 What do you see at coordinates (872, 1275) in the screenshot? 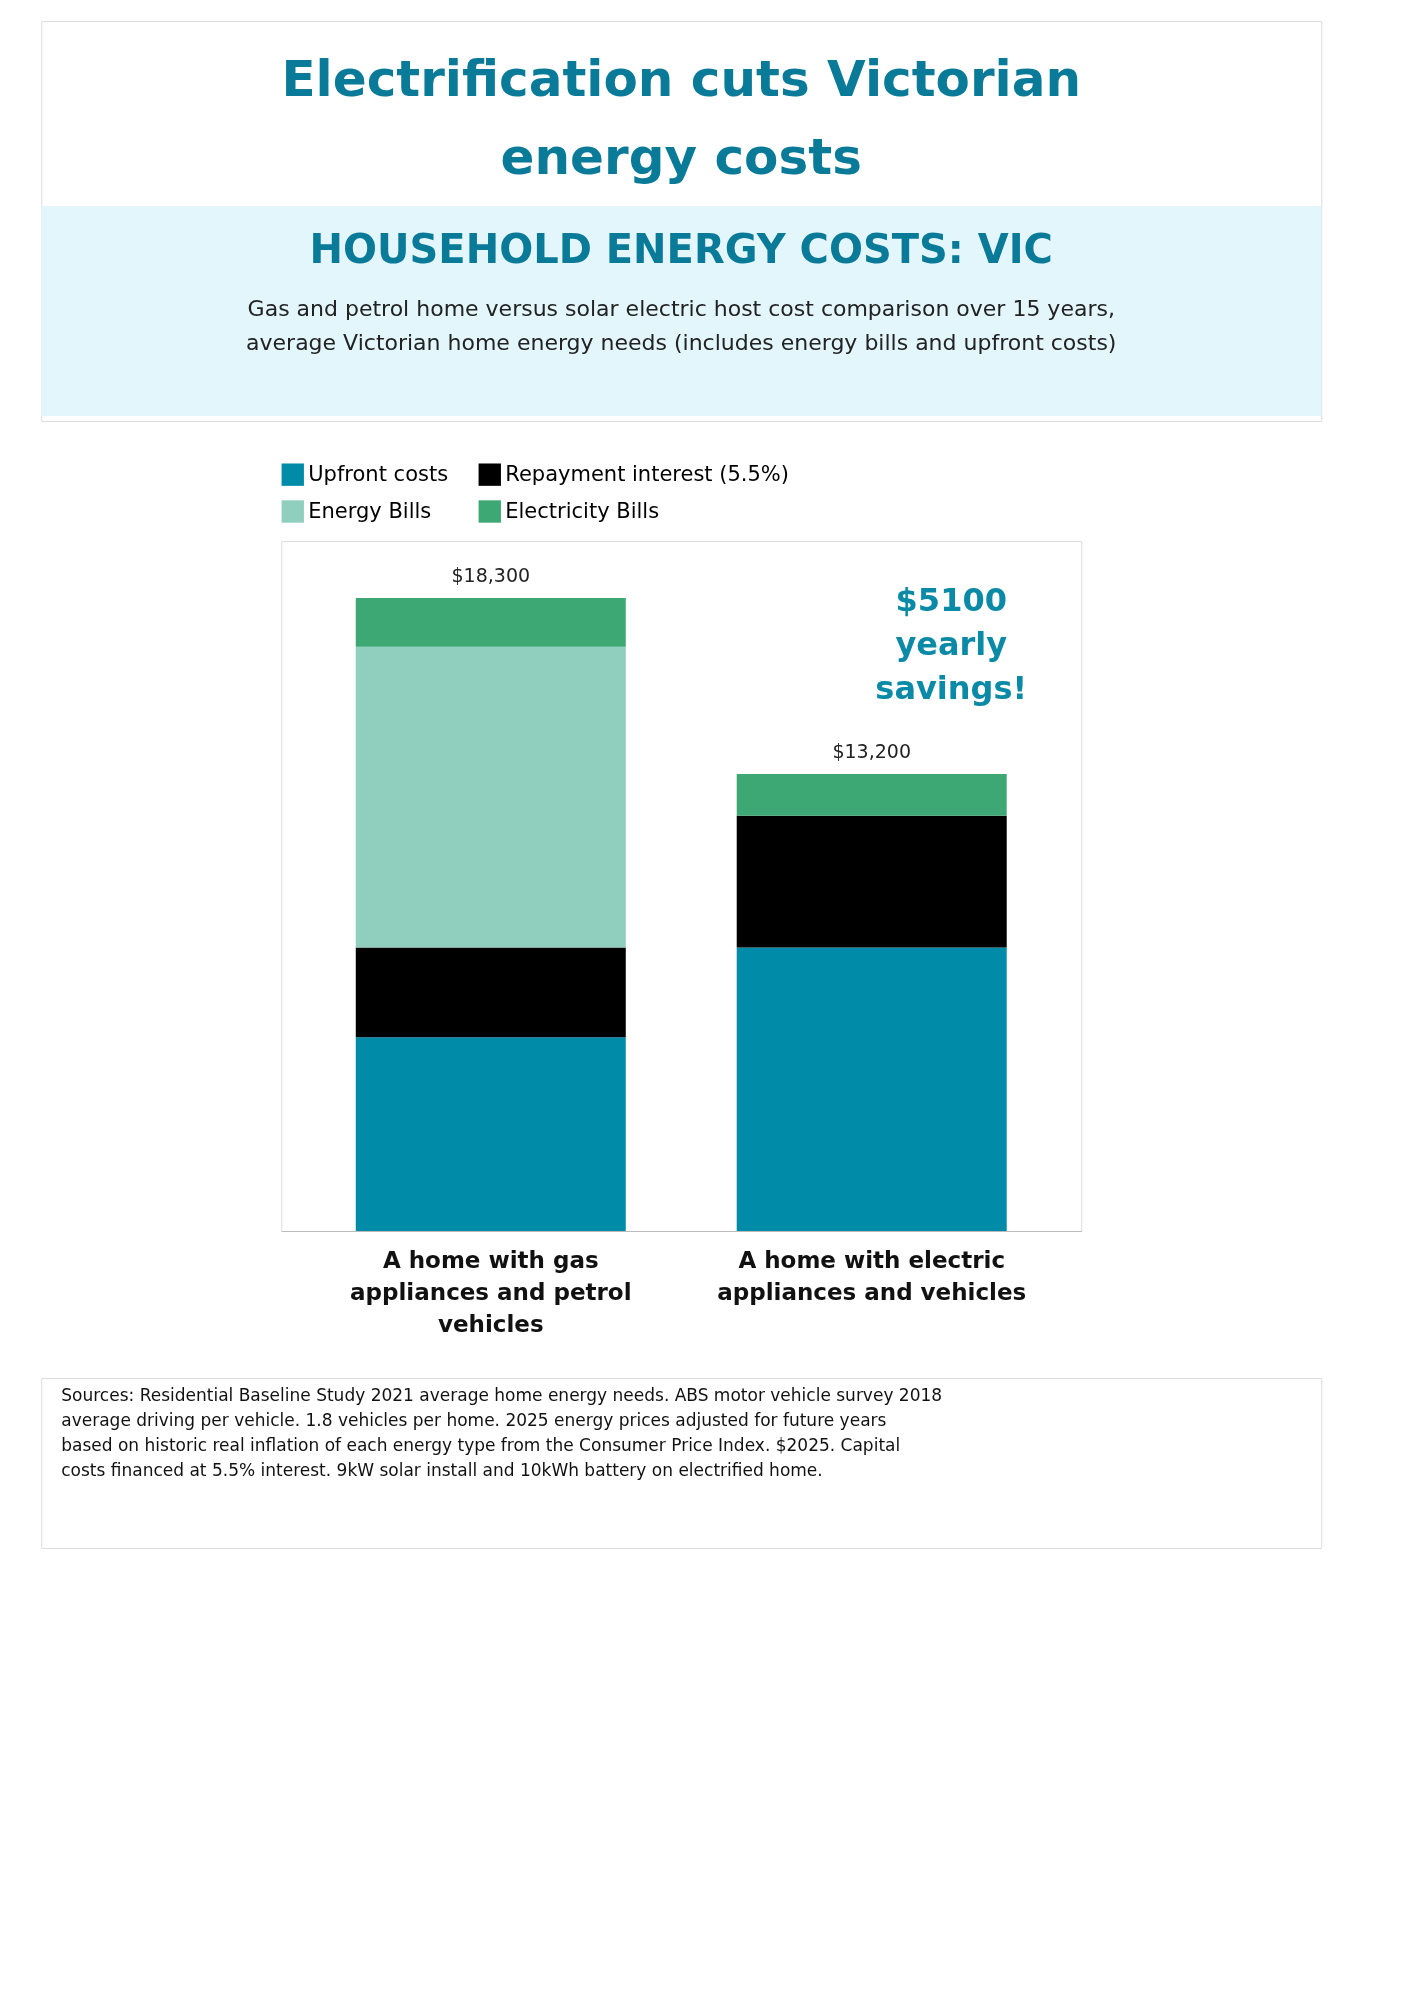
I see `x-tick-label: A home with electric appliances and vehicles` at bounding box center [872, 1275].